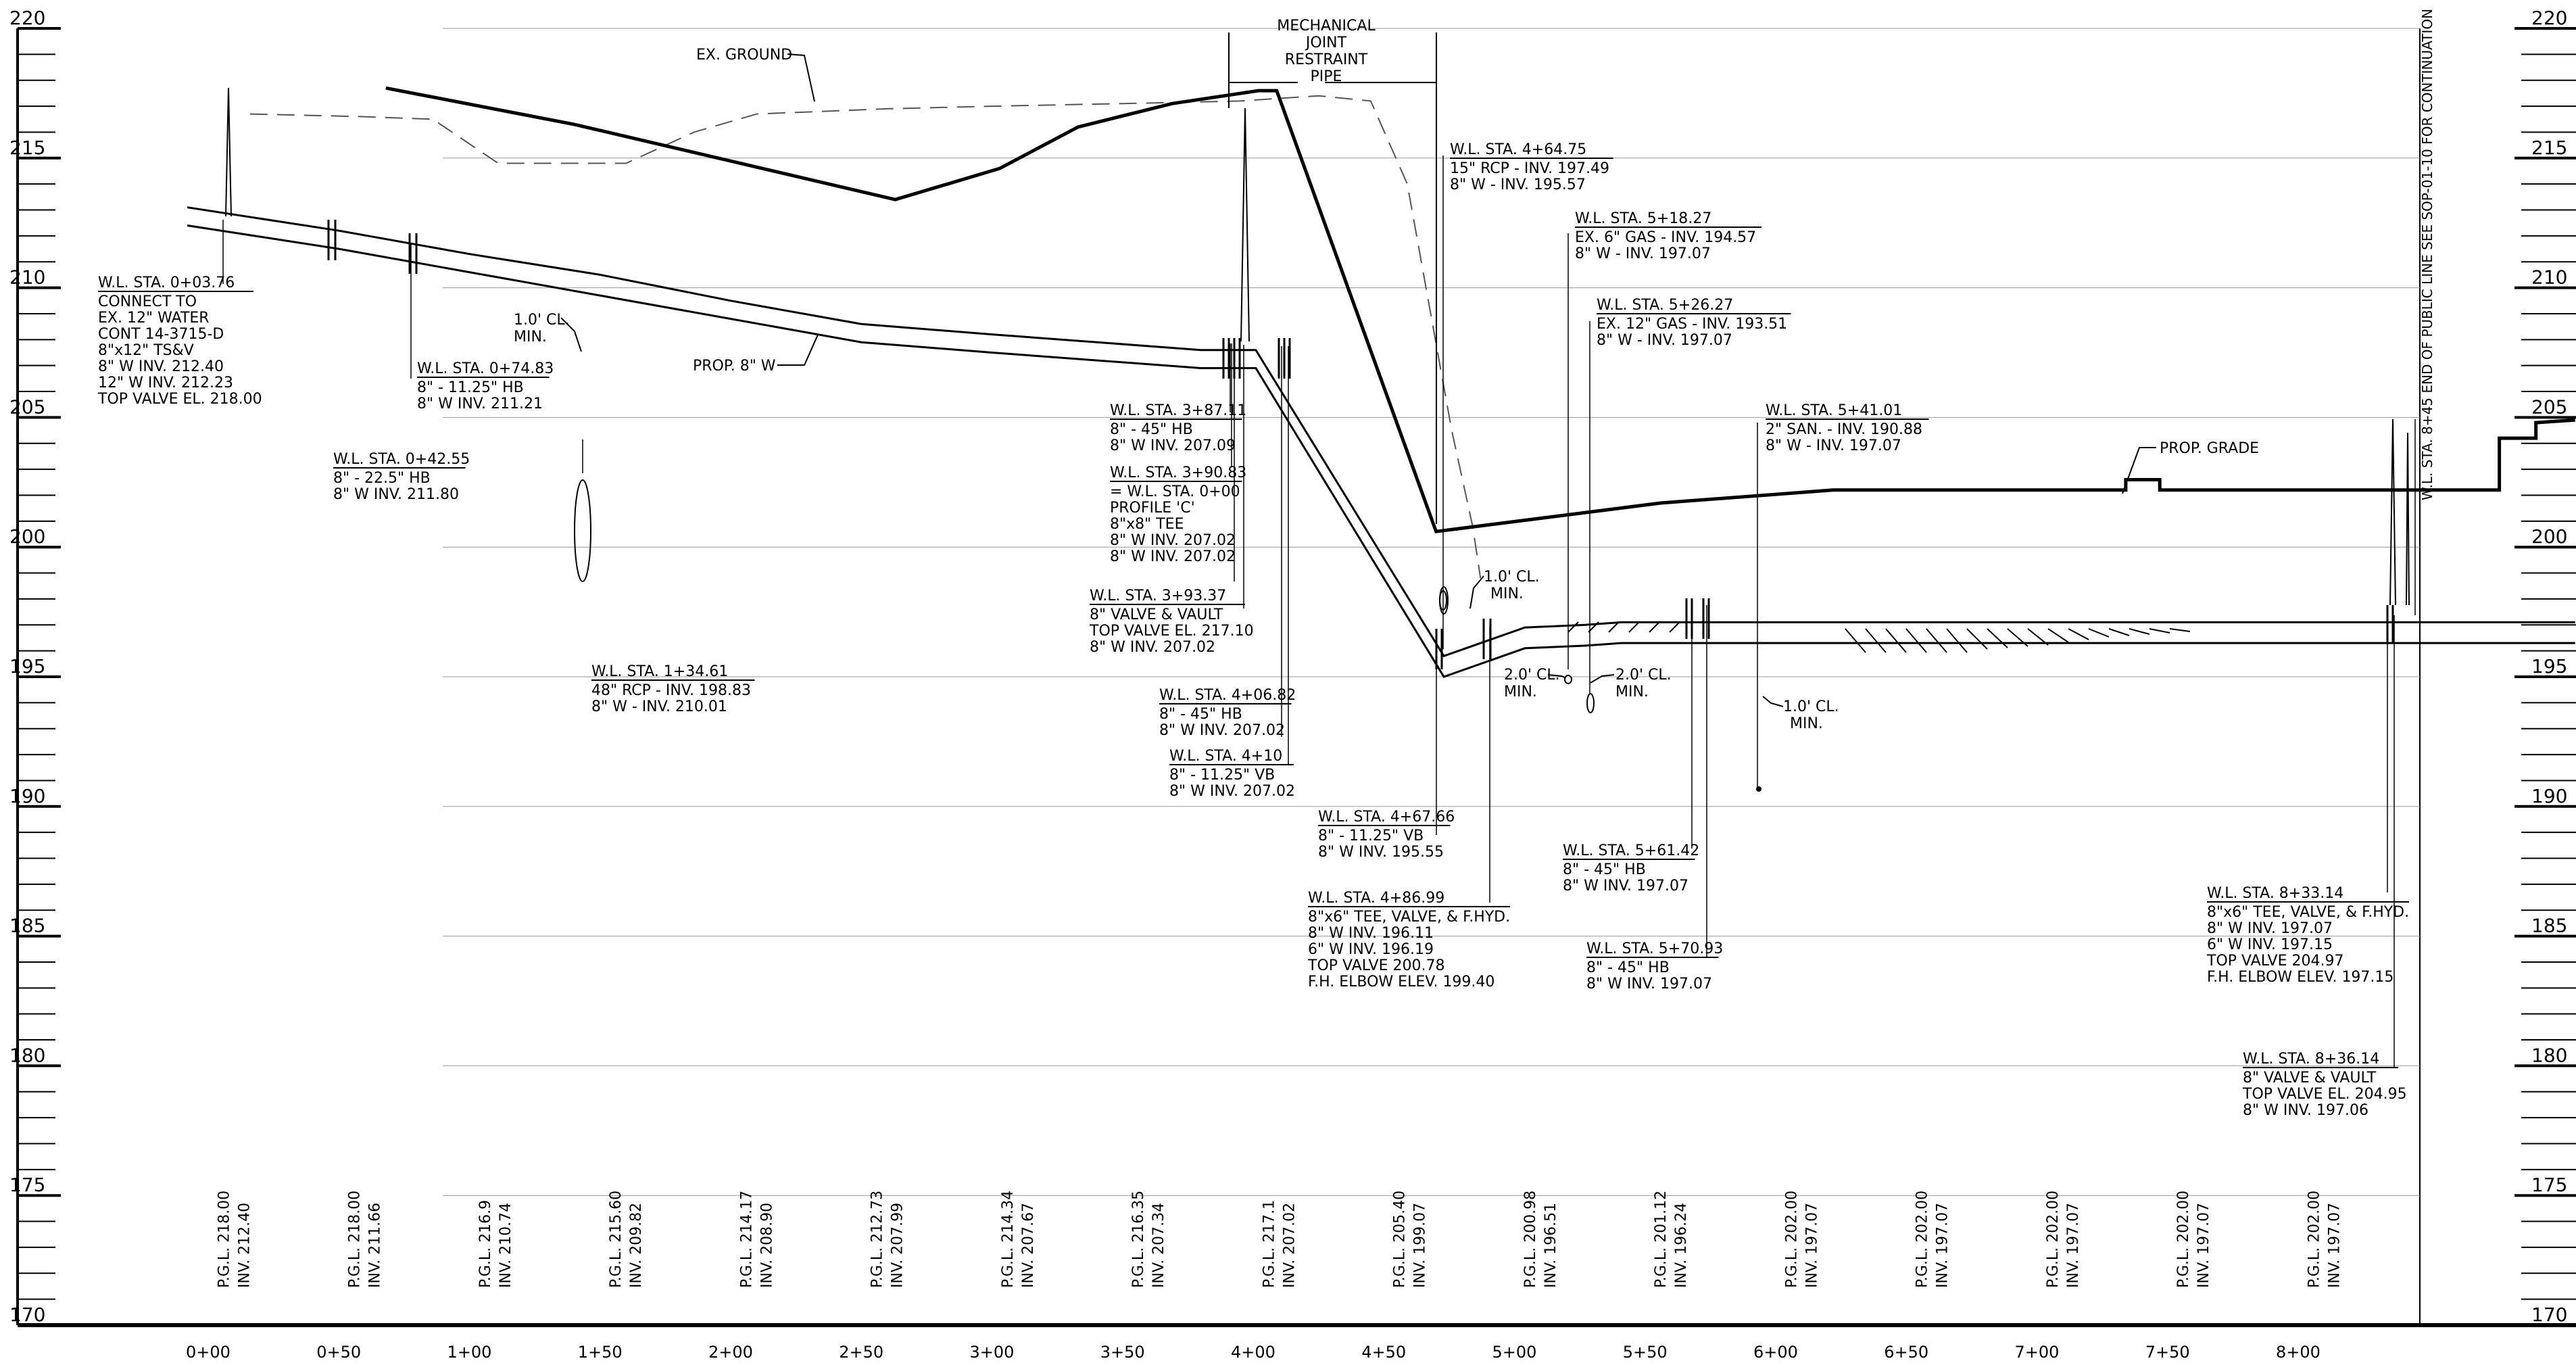  I want to click on invert-label: INV. 211.66, so click(375, 1245).